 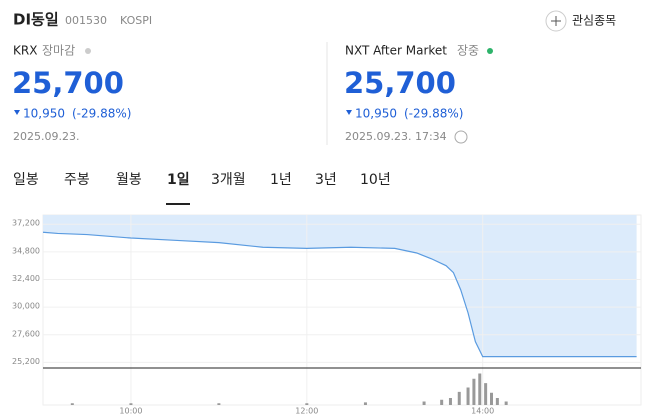 I want to click on tab: 10년, so click(x=375, y=180).